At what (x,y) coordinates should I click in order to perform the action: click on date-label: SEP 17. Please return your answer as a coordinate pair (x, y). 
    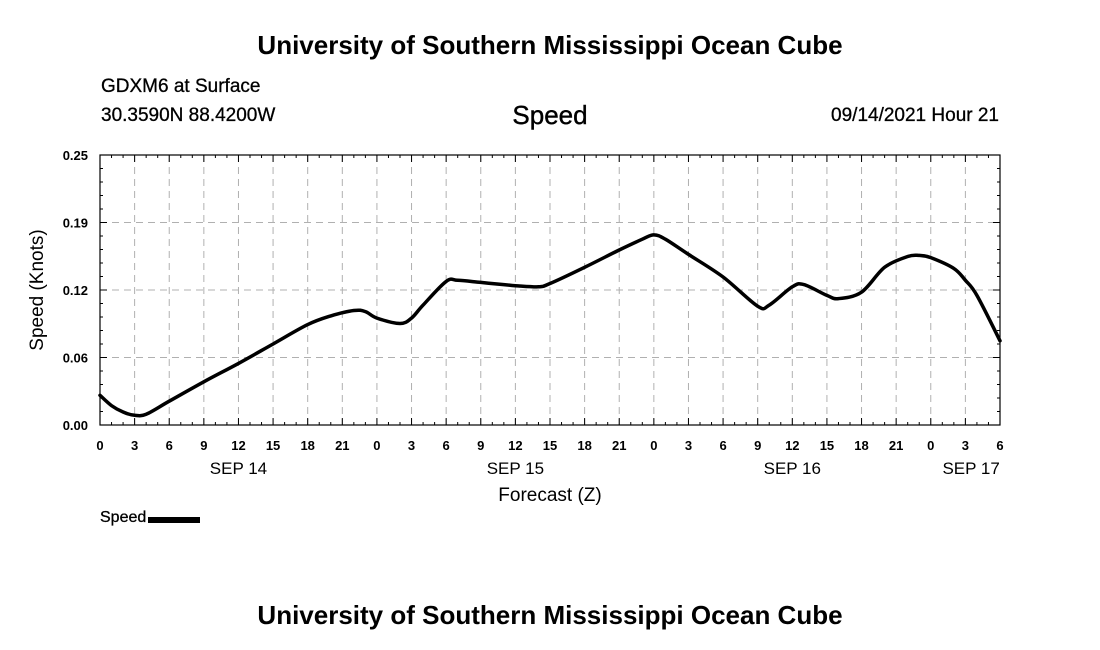
    Looking at the image, I should click on (970, 468).